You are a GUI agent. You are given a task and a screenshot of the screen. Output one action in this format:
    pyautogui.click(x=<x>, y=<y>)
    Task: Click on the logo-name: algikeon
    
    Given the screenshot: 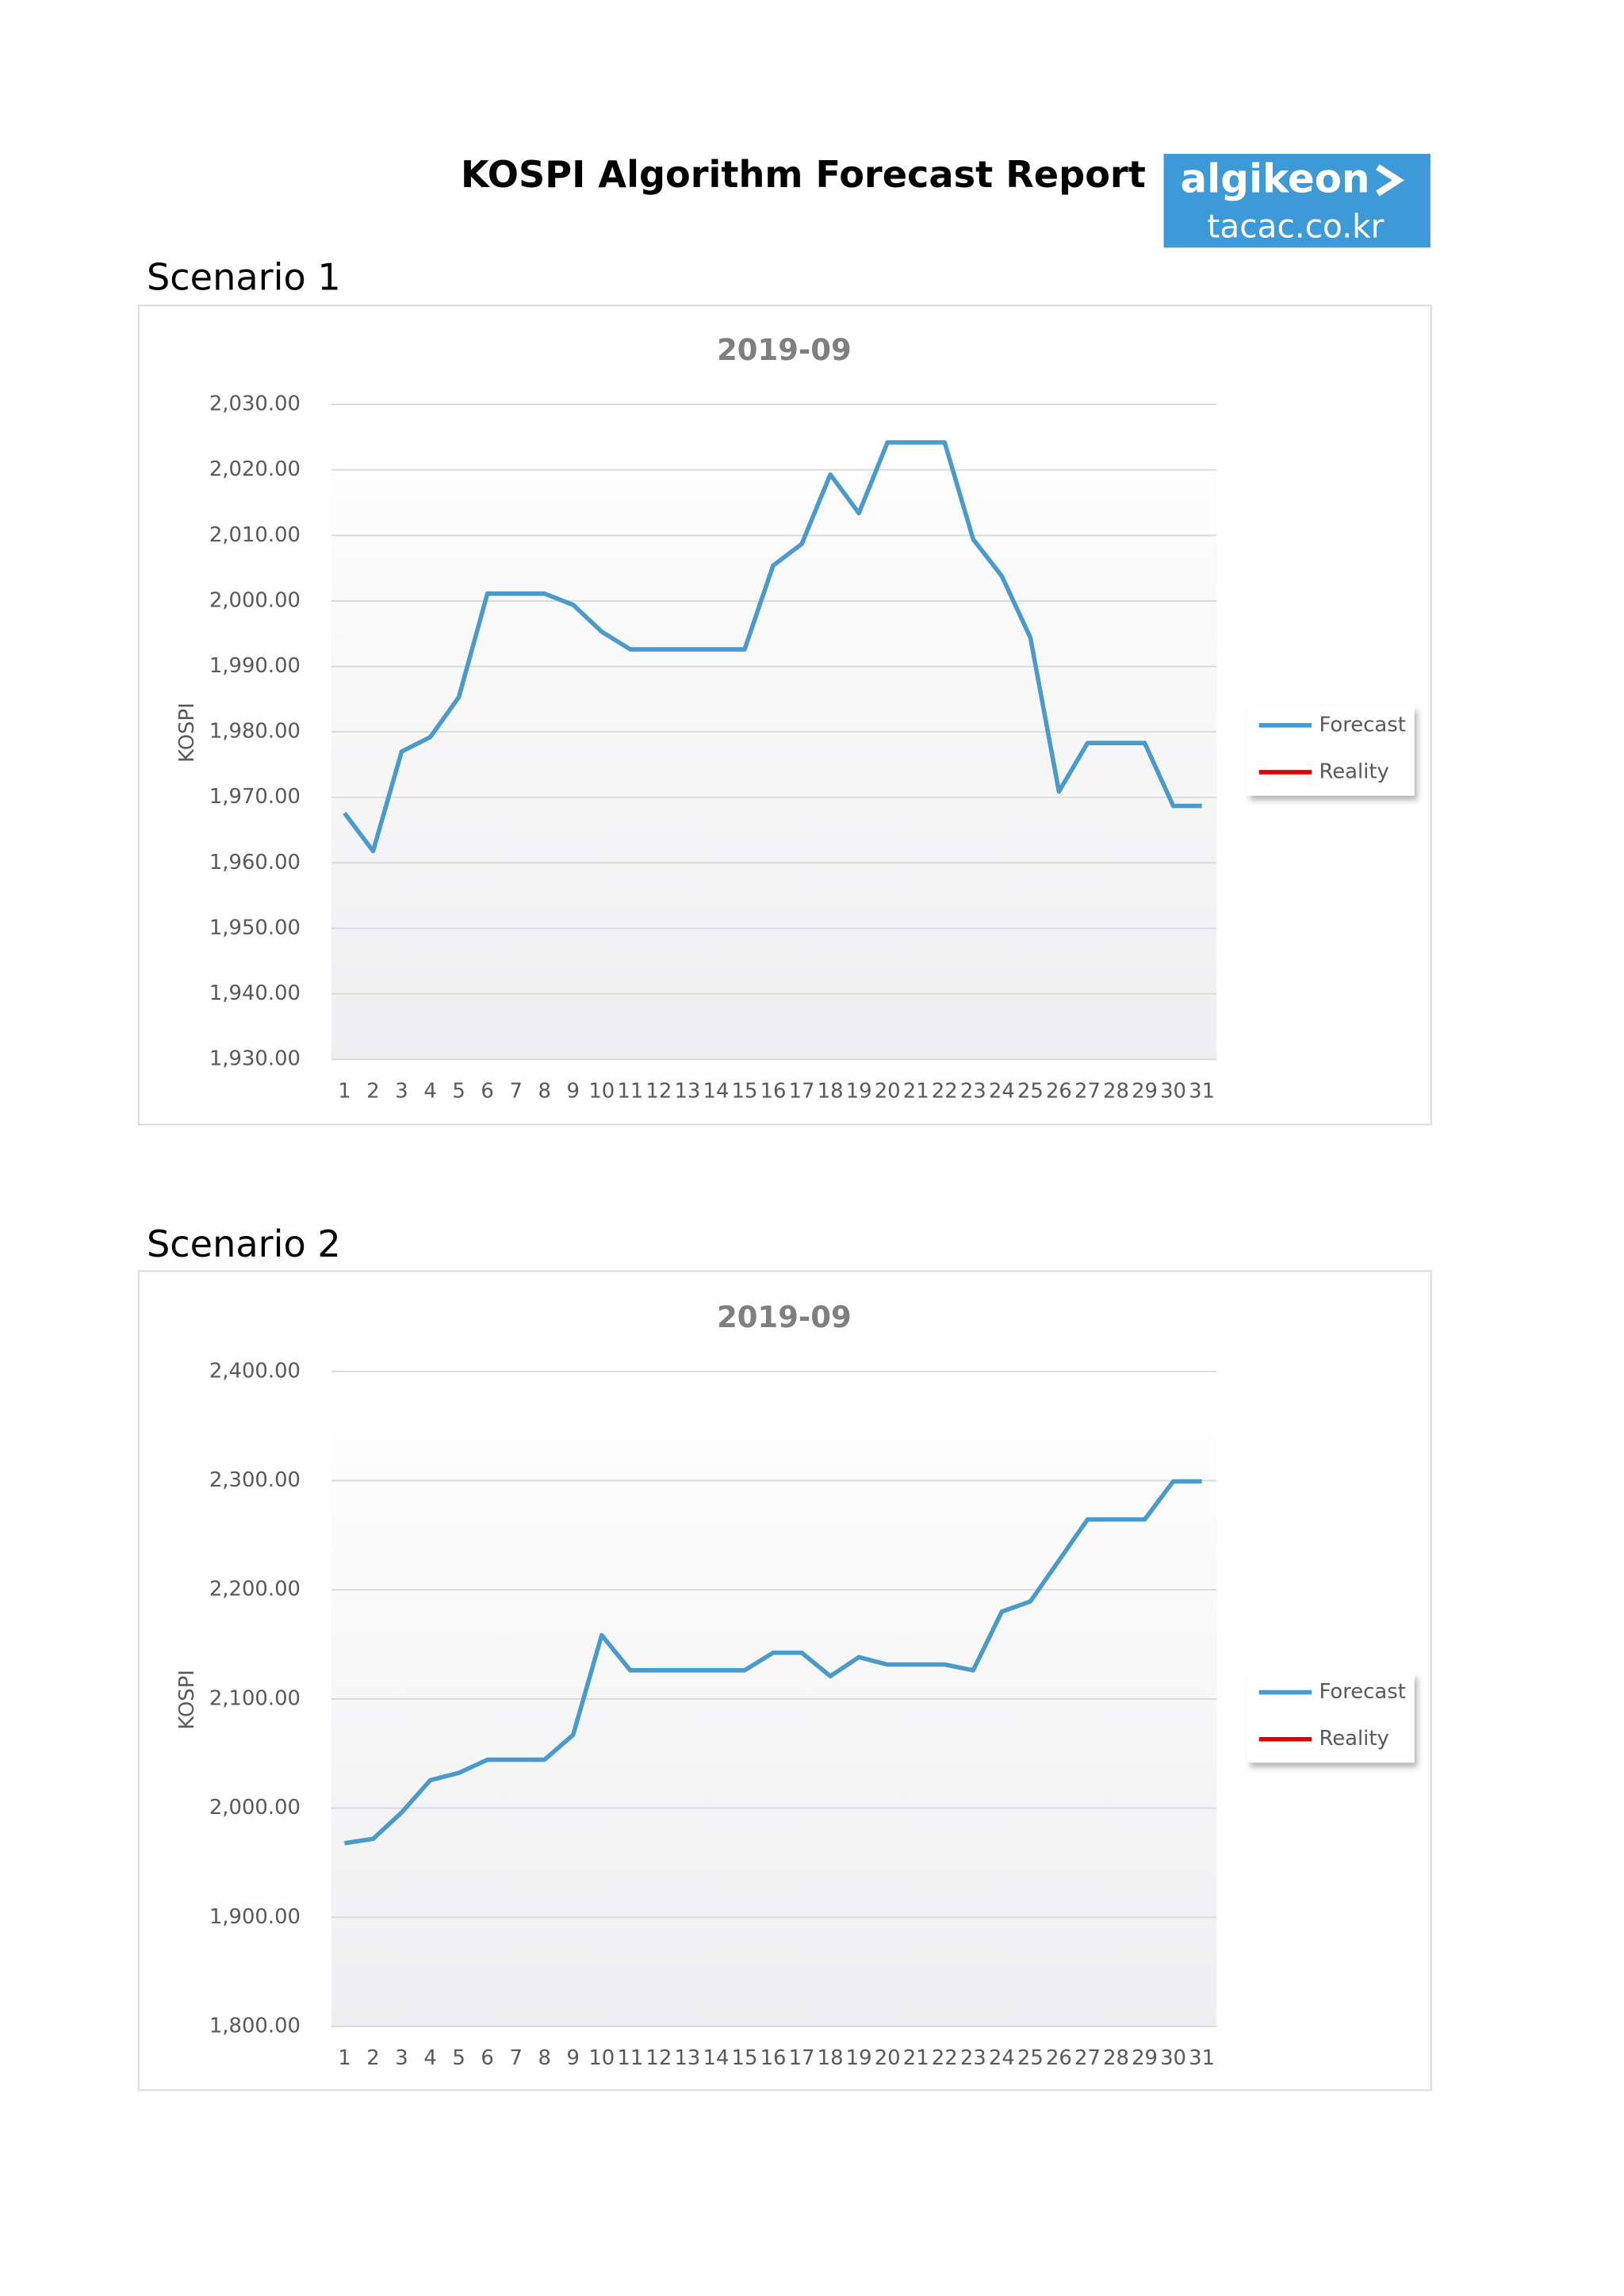 What is the action you would take?
    pyautogui.click(x=1275, y=179)
    